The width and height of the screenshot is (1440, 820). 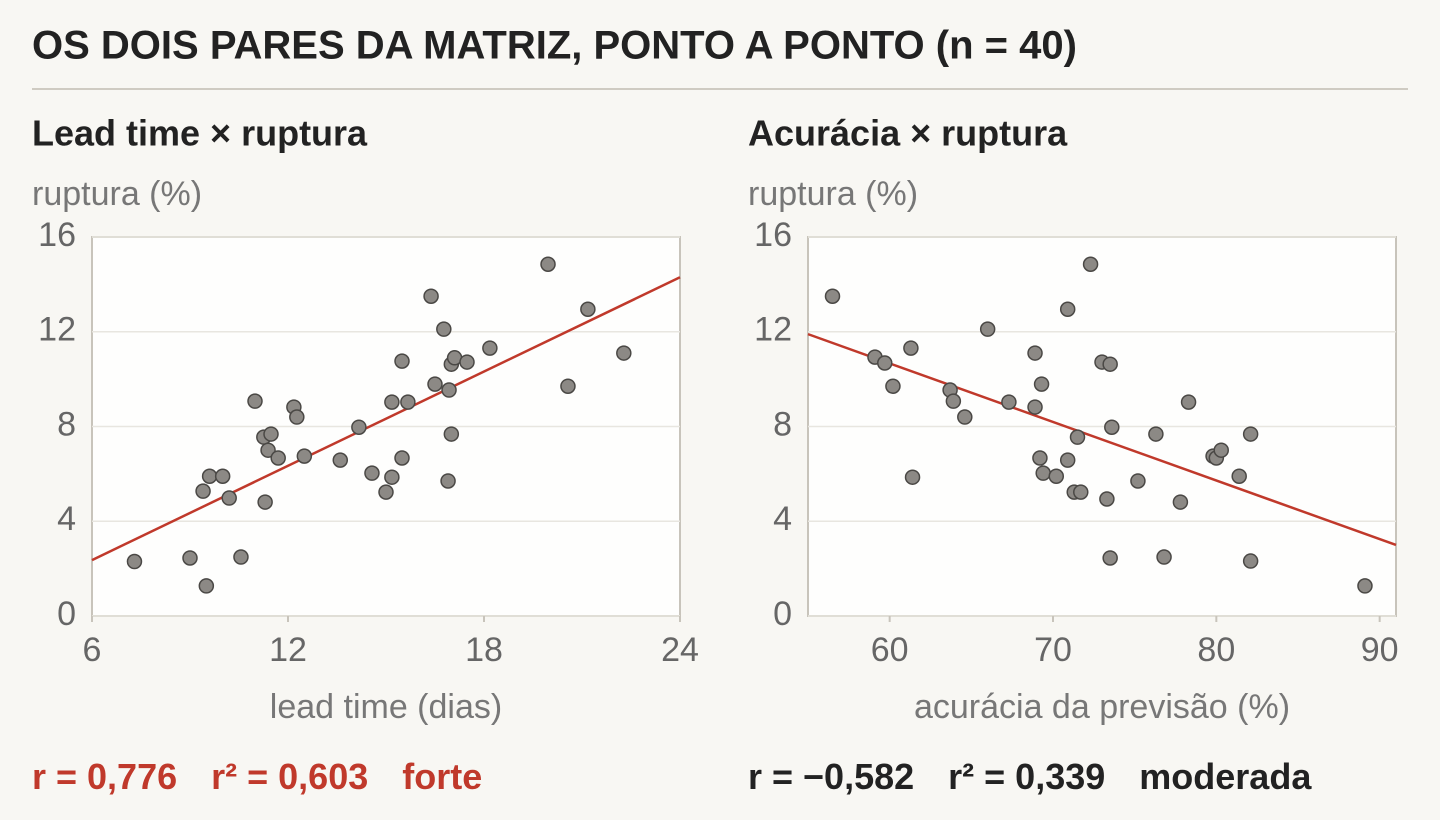 I want to click on x-tick-label: 60, so click(x=890, y=650).